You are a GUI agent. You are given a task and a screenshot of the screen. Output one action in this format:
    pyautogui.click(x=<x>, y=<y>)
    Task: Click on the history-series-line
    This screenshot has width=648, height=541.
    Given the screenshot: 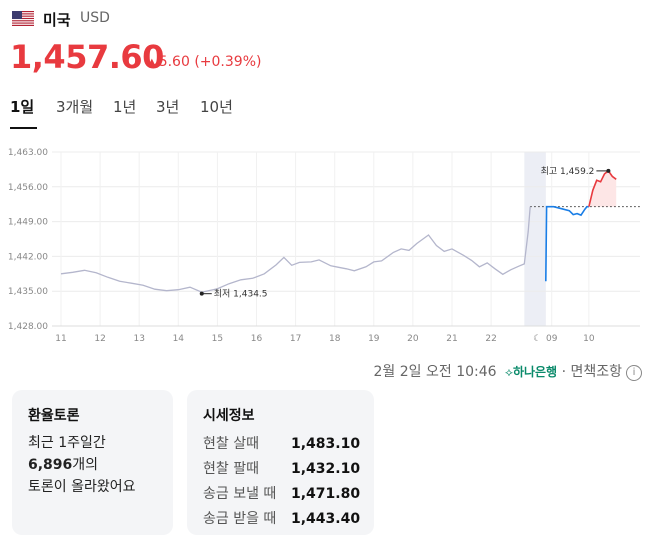 What is the action you would take?
    pyautogui.click(x=295, y=249)
    